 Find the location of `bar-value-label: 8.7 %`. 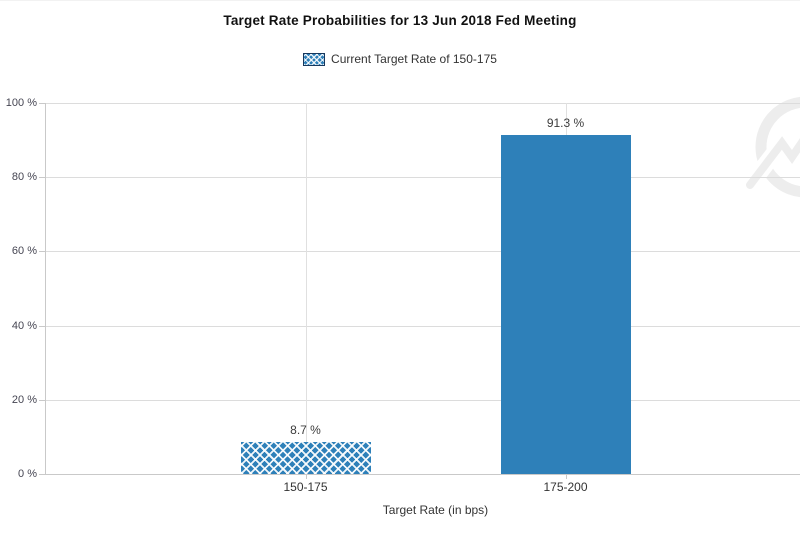

bar-value-label: 8.7 % is located at coordinates (305, 430).